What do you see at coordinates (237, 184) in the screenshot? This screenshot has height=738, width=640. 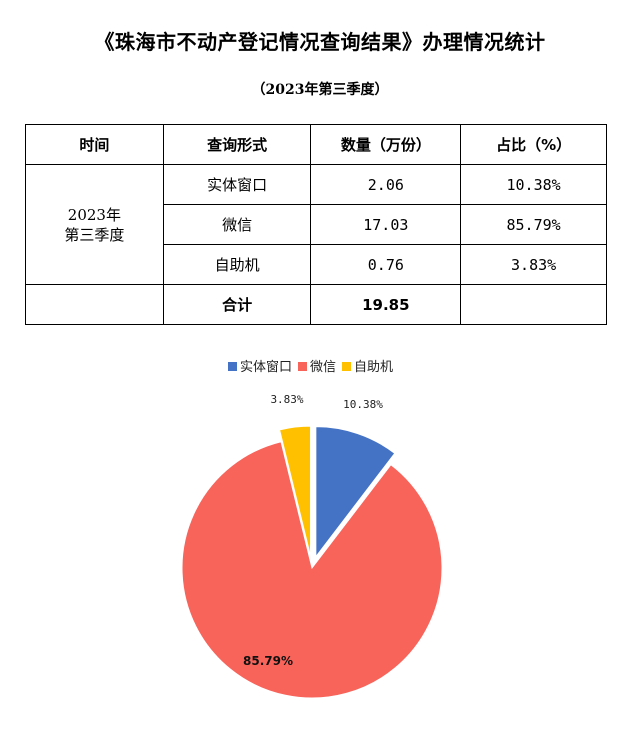 I see `channel-cell: 实体窗口` at bounding box center [237, 184].